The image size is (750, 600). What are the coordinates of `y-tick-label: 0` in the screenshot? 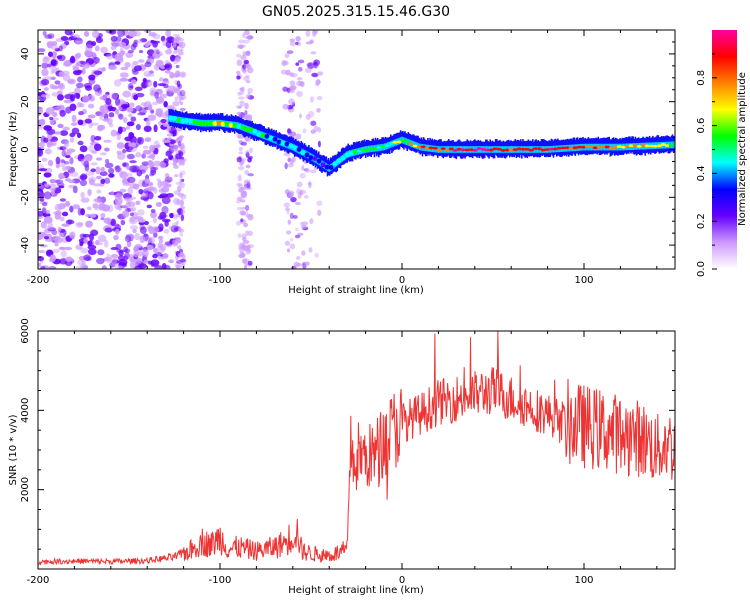 It's located at (25, 149).